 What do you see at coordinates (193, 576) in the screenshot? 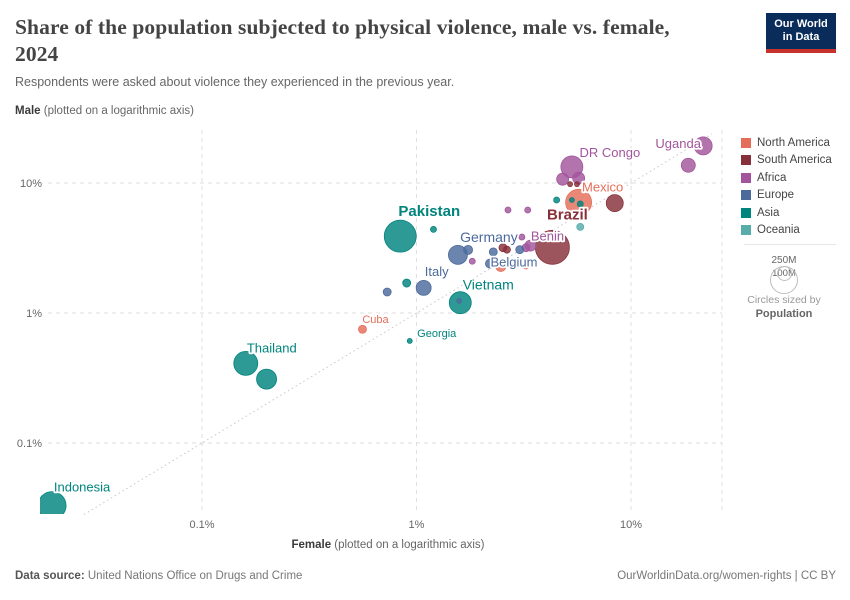
I see `data-source-text: United Nations Office on Drugs and Crime` at bounding box center [193, 576].